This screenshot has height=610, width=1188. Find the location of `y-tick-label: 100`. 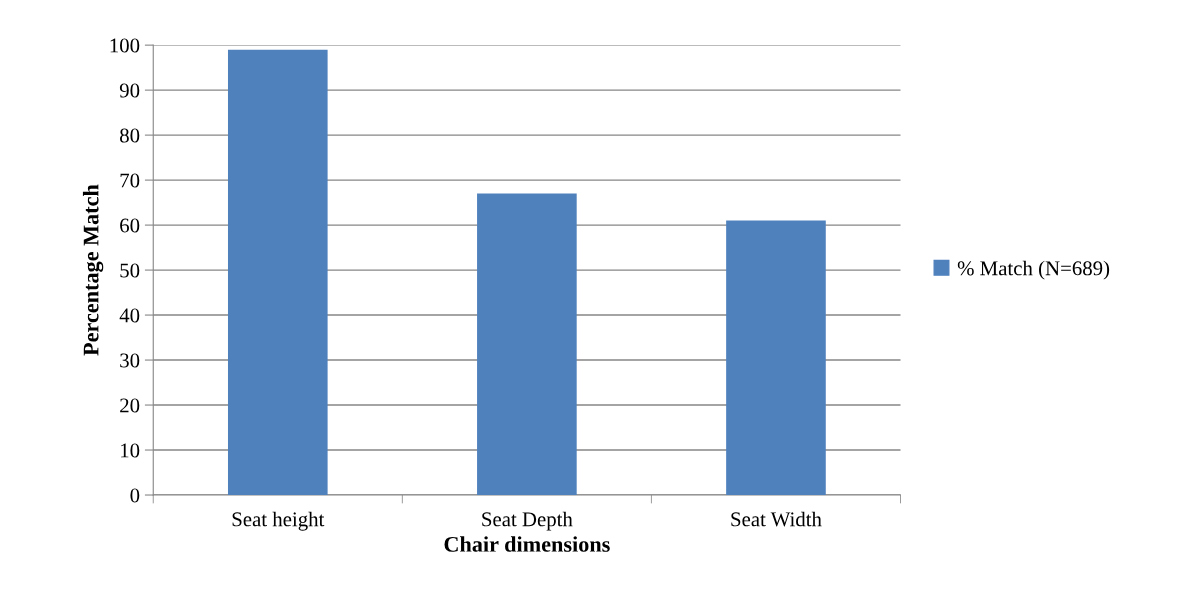

y-tick-label: 100 is located at coordinates (125, 45).